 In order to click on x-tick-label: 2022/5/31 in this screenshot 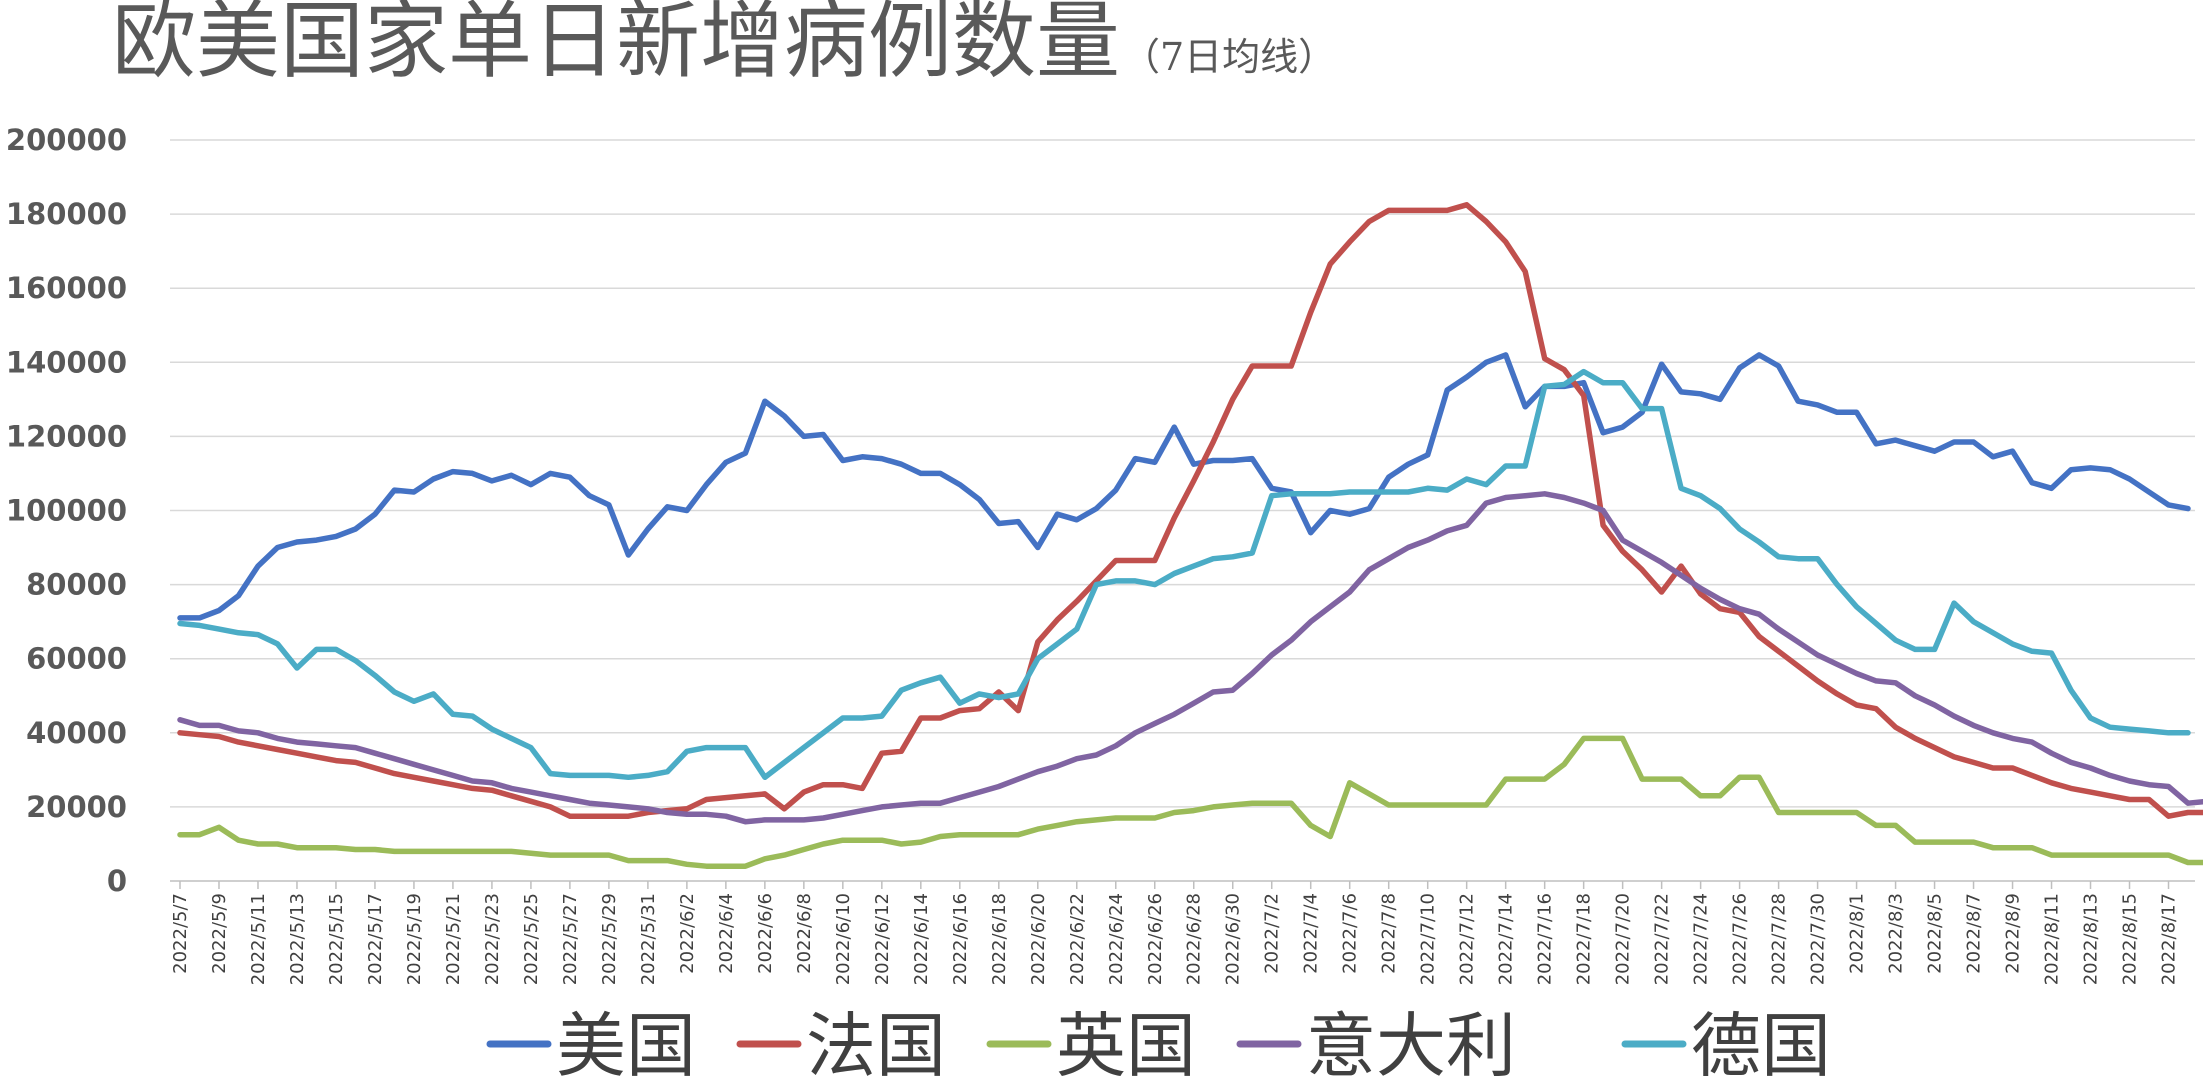, I will do `click(648, 939)`.